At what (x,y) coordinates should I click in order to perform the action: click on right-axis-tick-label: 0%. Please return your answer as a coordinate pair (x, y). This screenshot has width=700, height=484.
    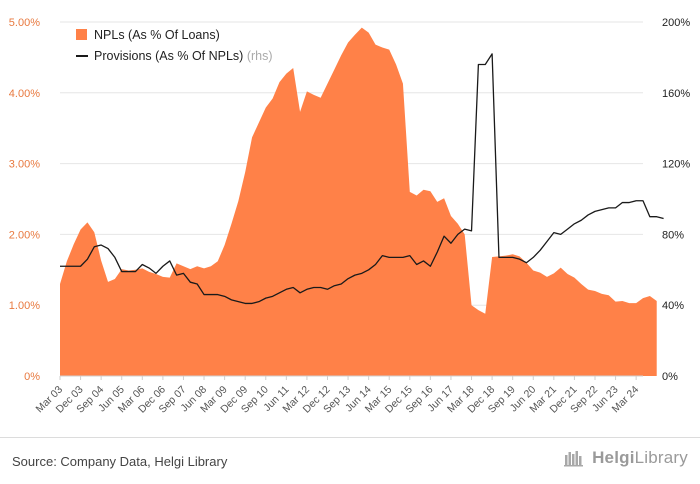
    Looking at the image, I should click on (670, 377).